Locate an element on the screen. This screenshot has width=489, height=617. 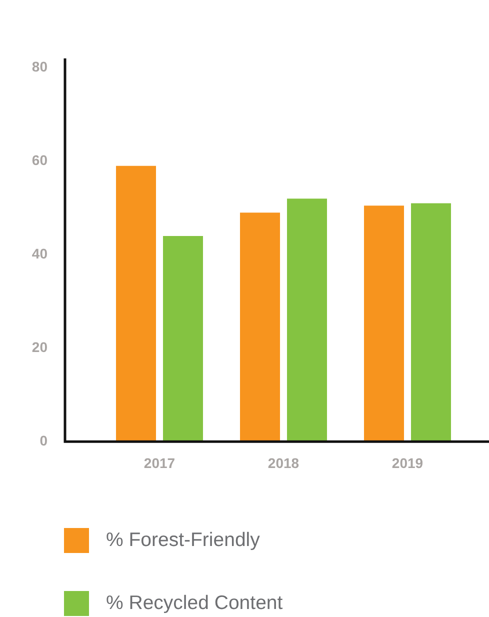
x-tick-label: 2017 is located at coordinates (160, 462).